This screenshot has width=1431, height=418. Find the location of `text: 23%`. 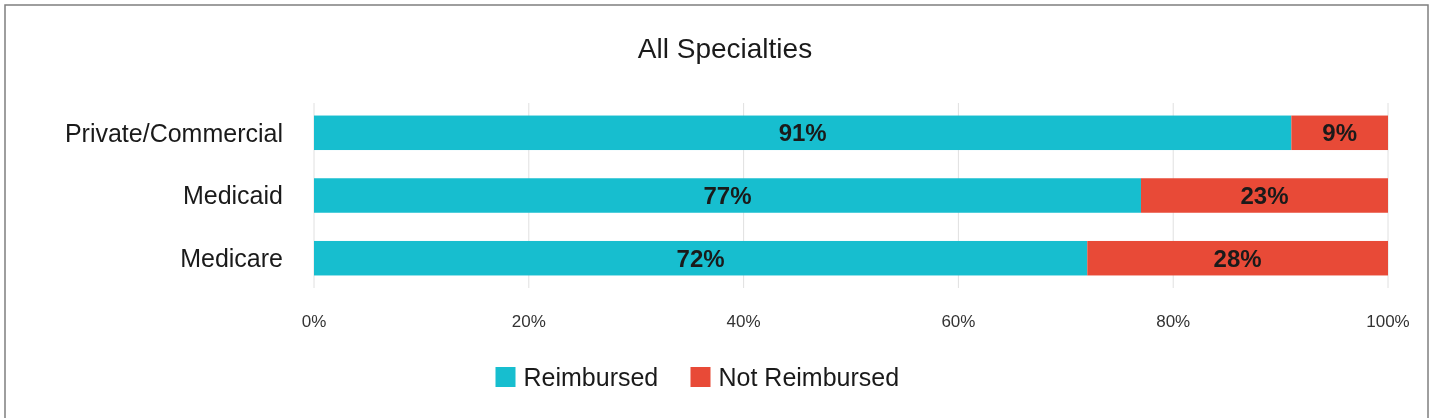

text: 23% is located at coordinates (1264, 195).